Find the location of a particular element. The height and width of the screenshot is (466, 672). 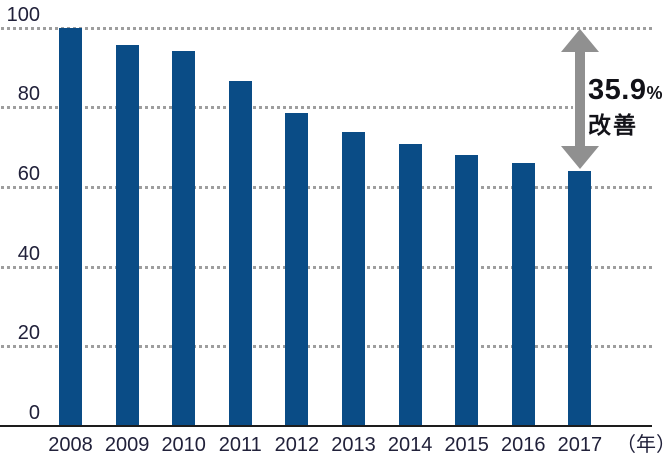

bar-2015 is located at coordinates (467, 290).